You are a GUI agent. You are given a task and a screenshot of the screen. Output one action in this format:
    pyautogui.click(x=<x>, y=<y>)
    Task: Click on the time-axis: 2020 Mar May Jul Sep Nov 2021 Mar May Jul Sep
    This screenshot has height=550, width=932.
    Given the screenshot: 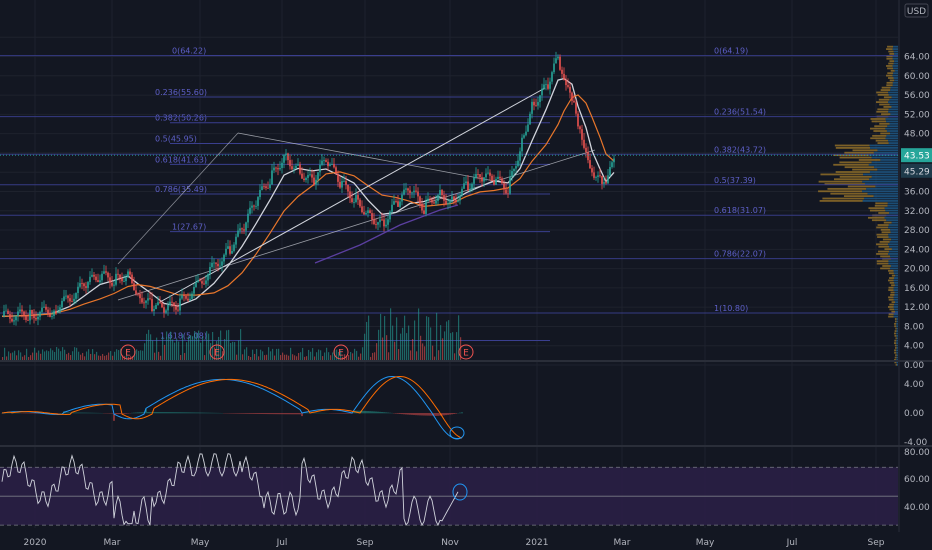 What is the action you would take?
    pyautogui.click(x=454, y=543)
    